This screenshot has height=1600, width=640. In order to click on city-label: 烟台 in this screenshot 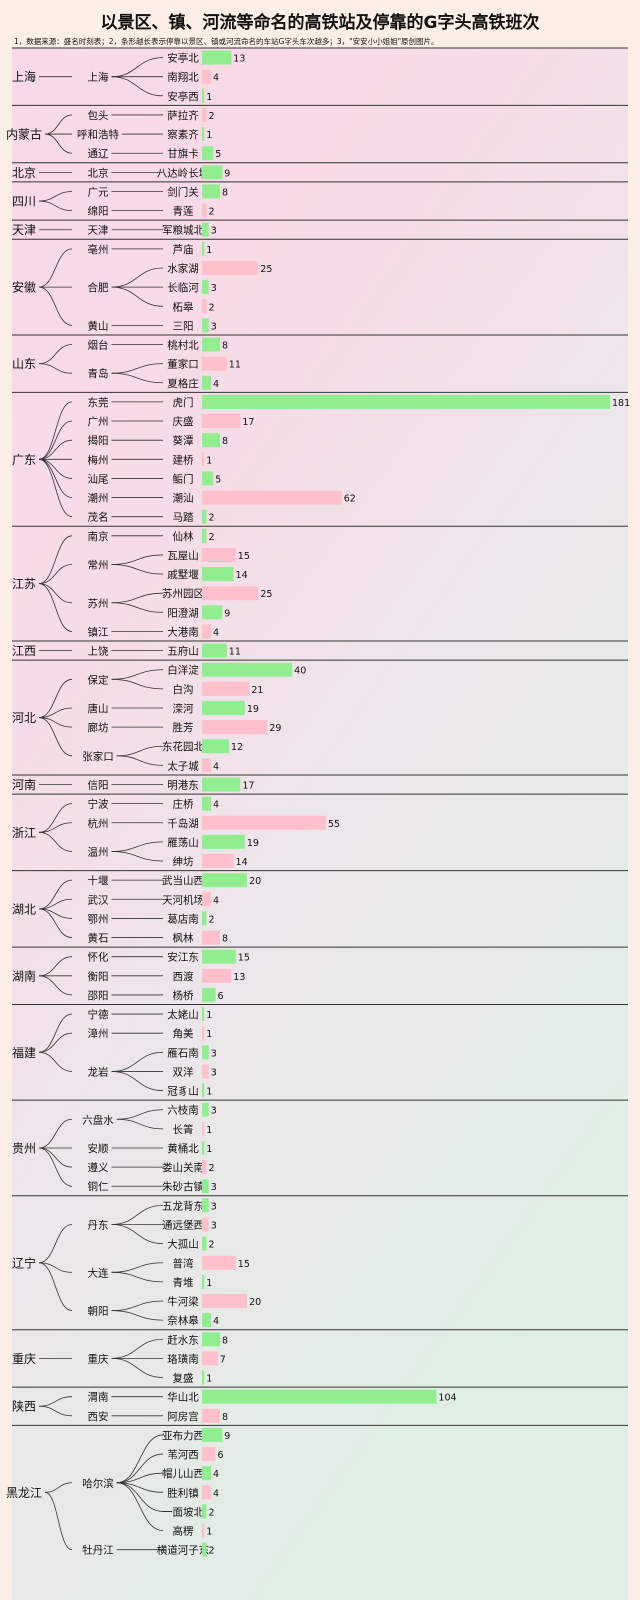, I will do `click(98, 345)`.